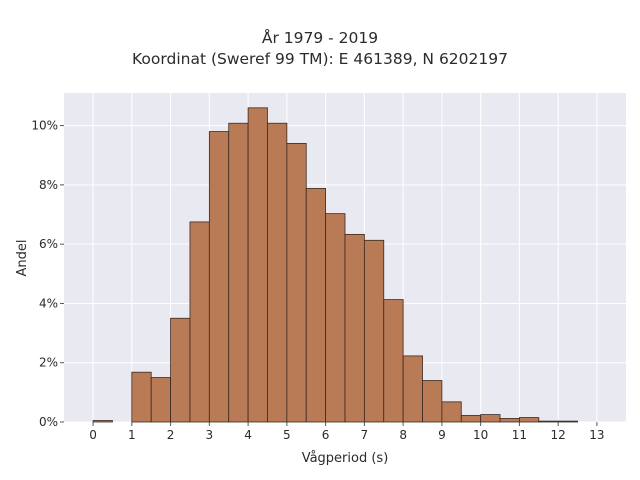 The width and height of the screenshot is (640, 480). I want to click on y-tick-label: 4%, so click(48, 303).